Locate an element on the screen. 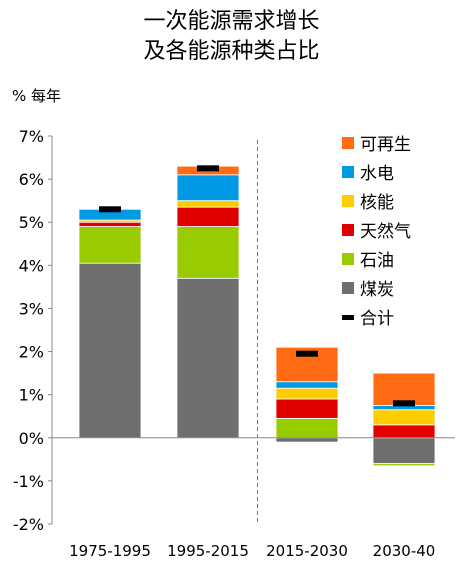  y-tick-label: 2% is located at coordinates (31, 352).